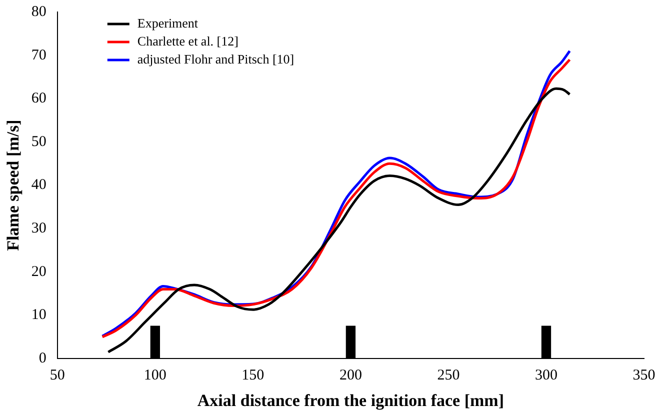 Image resolution: width=660 pixels, height=416 pixels. What do you see at coordinates (167, 22) in the screenshot?
I see `legend-label: Experiment` at bounding box center [167, 22].